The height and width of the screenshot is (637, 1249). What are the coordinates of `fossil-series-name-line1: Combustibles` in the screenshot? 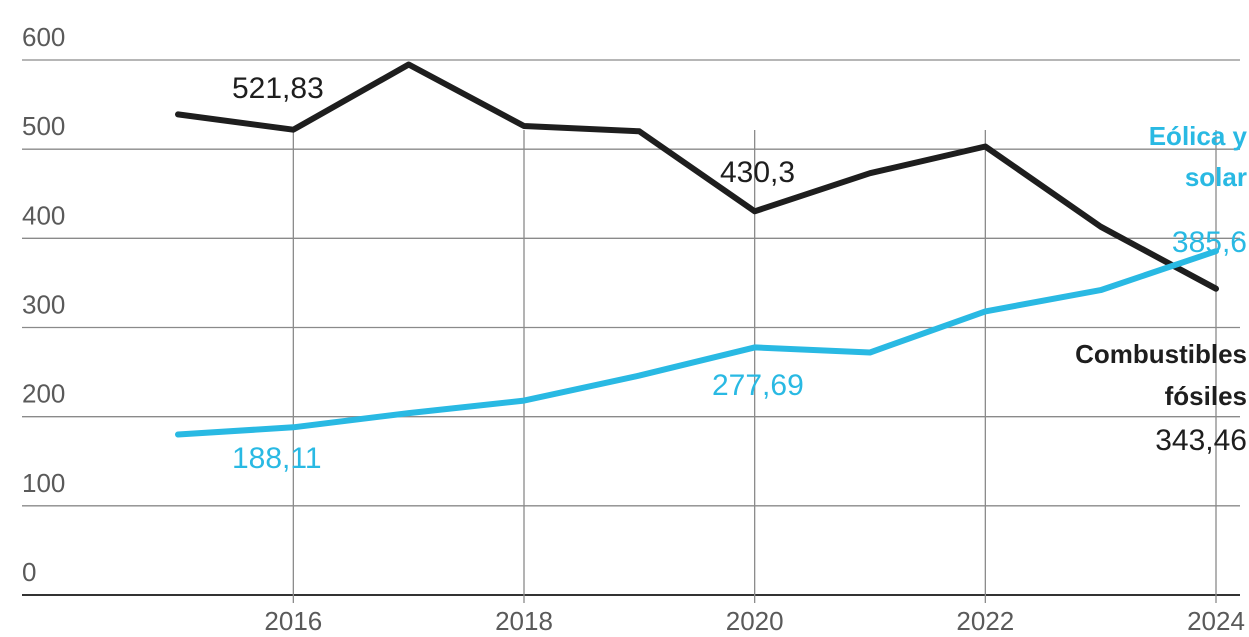 It's located at (1161, 354).